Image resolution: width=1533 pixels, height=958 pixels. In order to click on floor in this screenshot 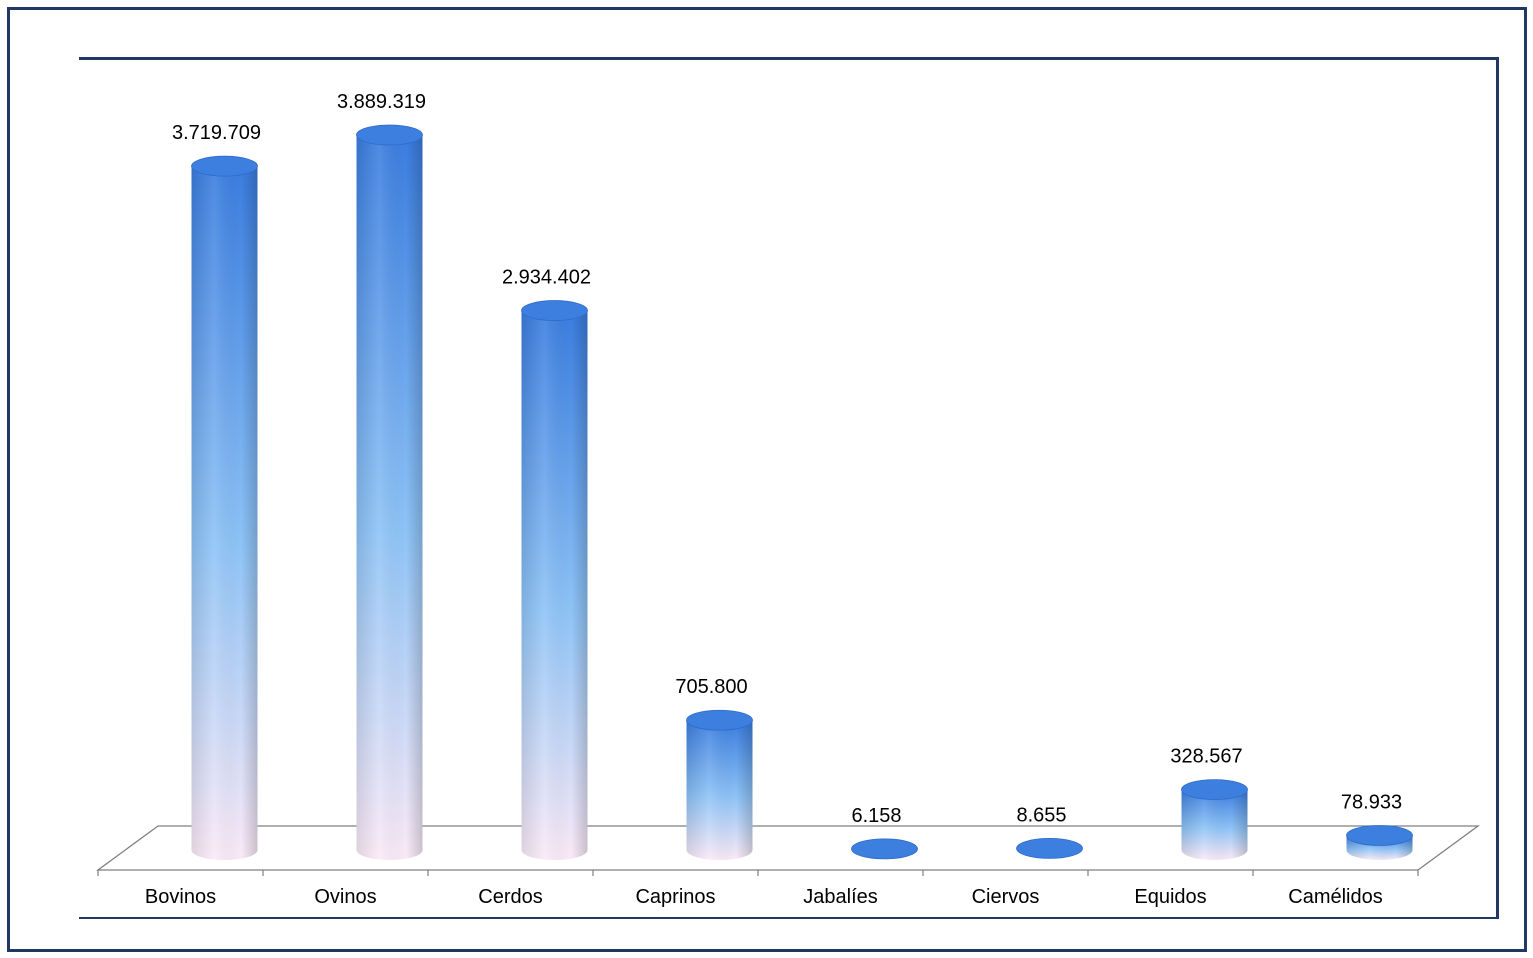, I will do `click(788, 848)`.